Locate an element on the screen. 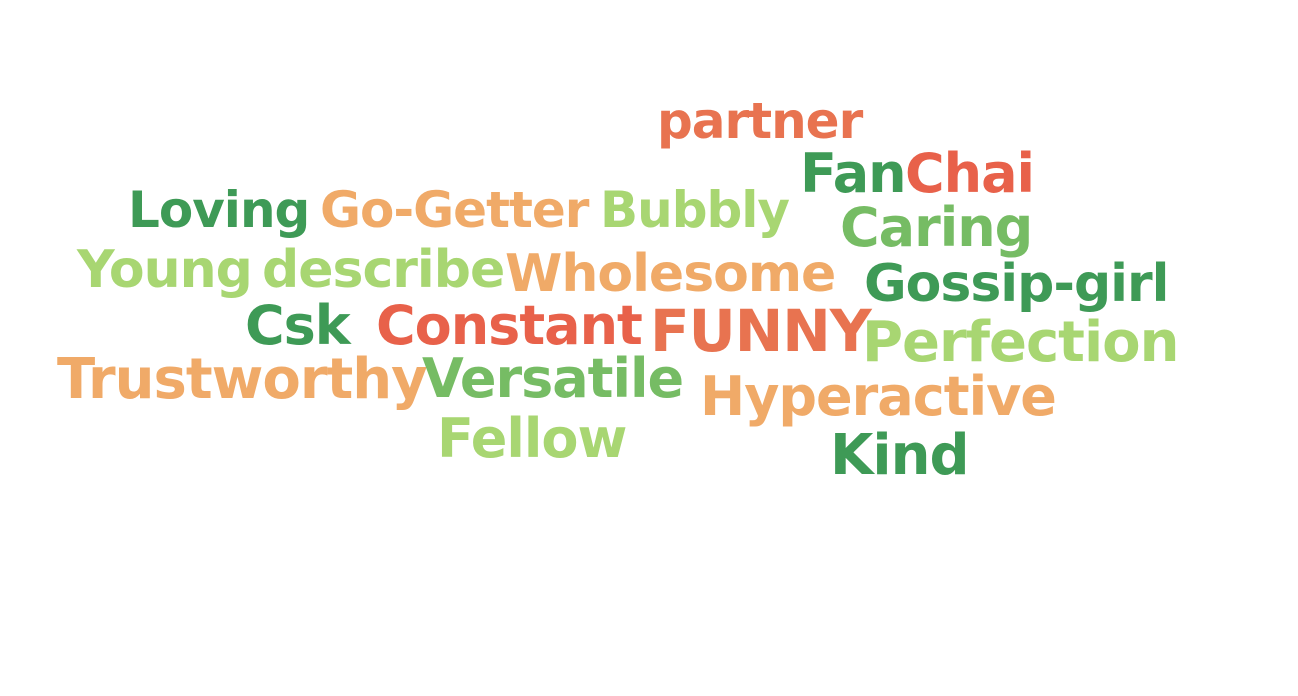 Image resolution: width=1298 pixels, height=696 pixels. word-trustworthy: Trustworthy is located at coordinates (242, 379).